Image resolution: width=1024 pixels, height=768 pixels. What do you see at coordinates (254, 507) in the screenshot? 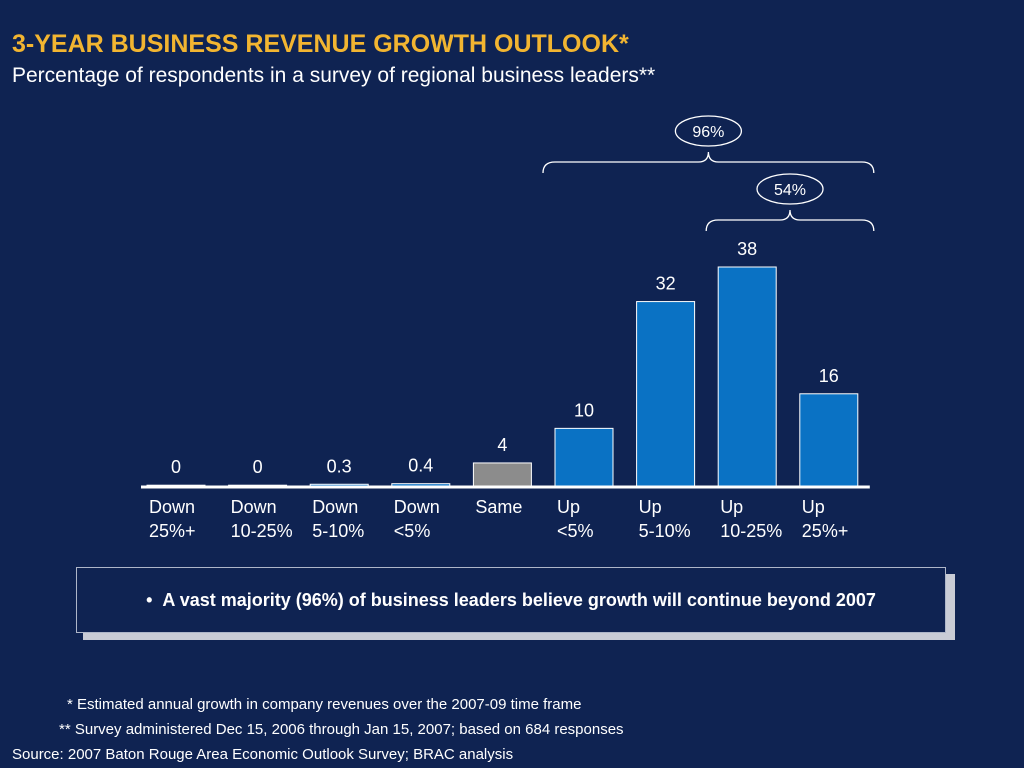
I see `category-label-1-0: Down` at bounding box center [254, 507].